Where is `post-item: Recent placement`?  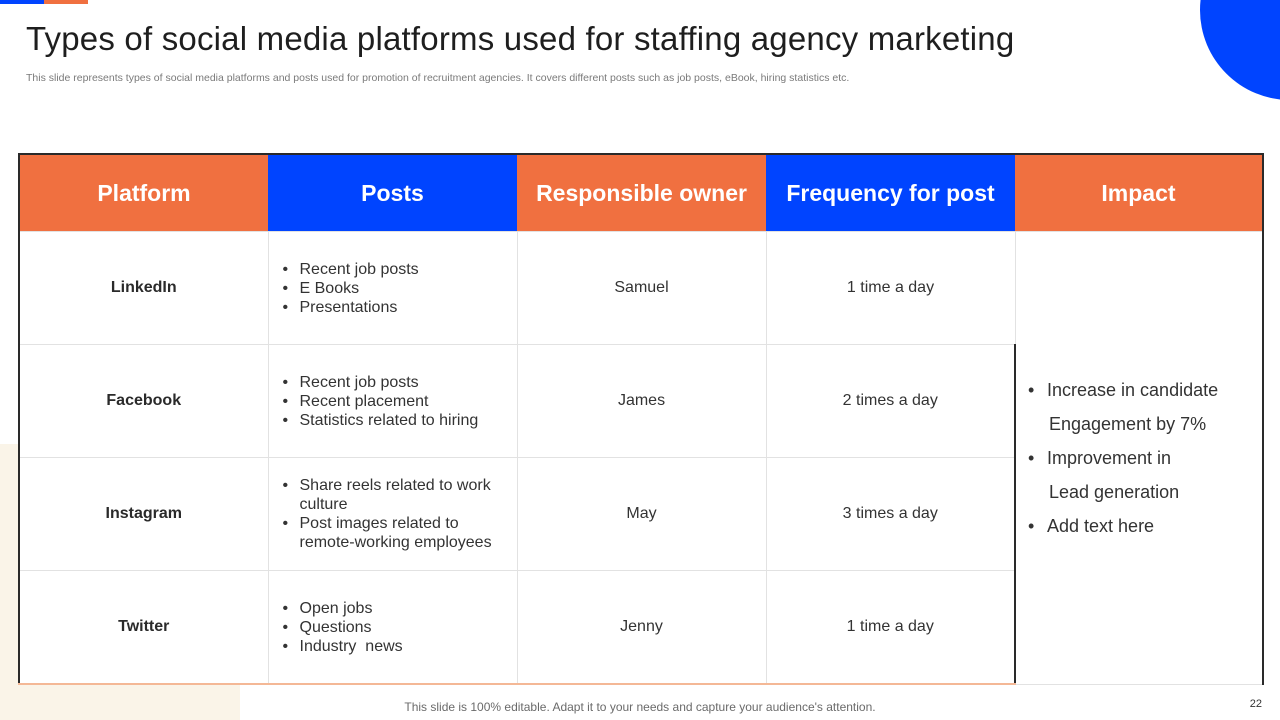
post-item: Recent placement is located at coordinates (395, 401).